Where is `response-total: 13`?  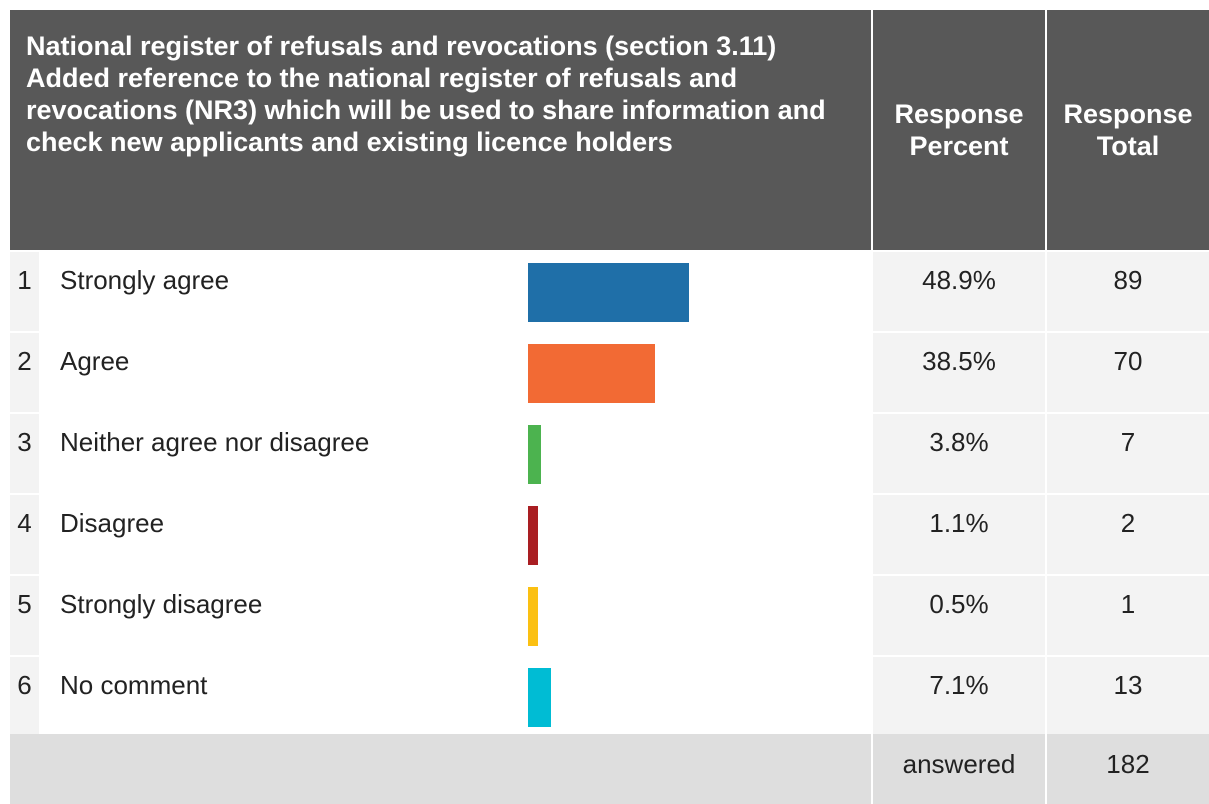
response-total: 13 is located at coordinates (1128, 696).